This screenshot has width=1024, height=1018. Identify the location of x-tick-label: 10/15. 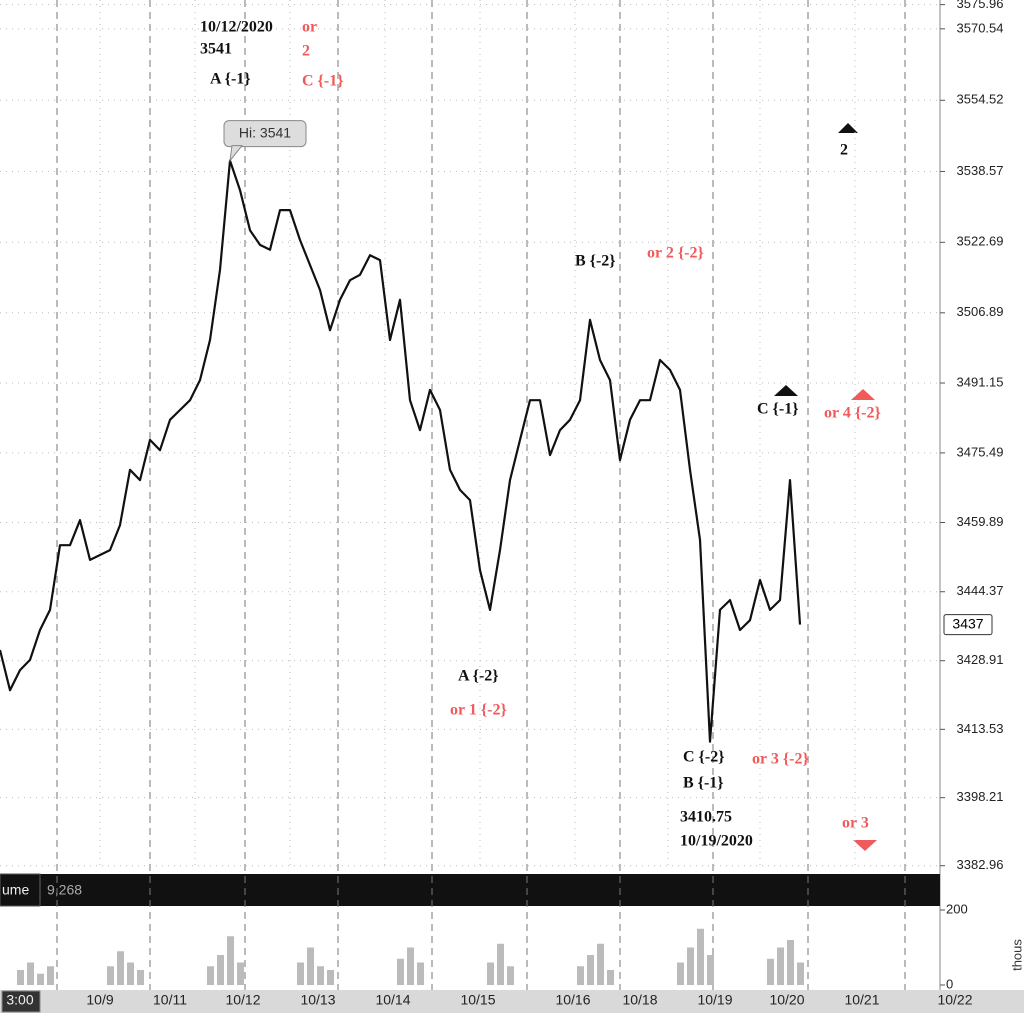
(477, 1000).